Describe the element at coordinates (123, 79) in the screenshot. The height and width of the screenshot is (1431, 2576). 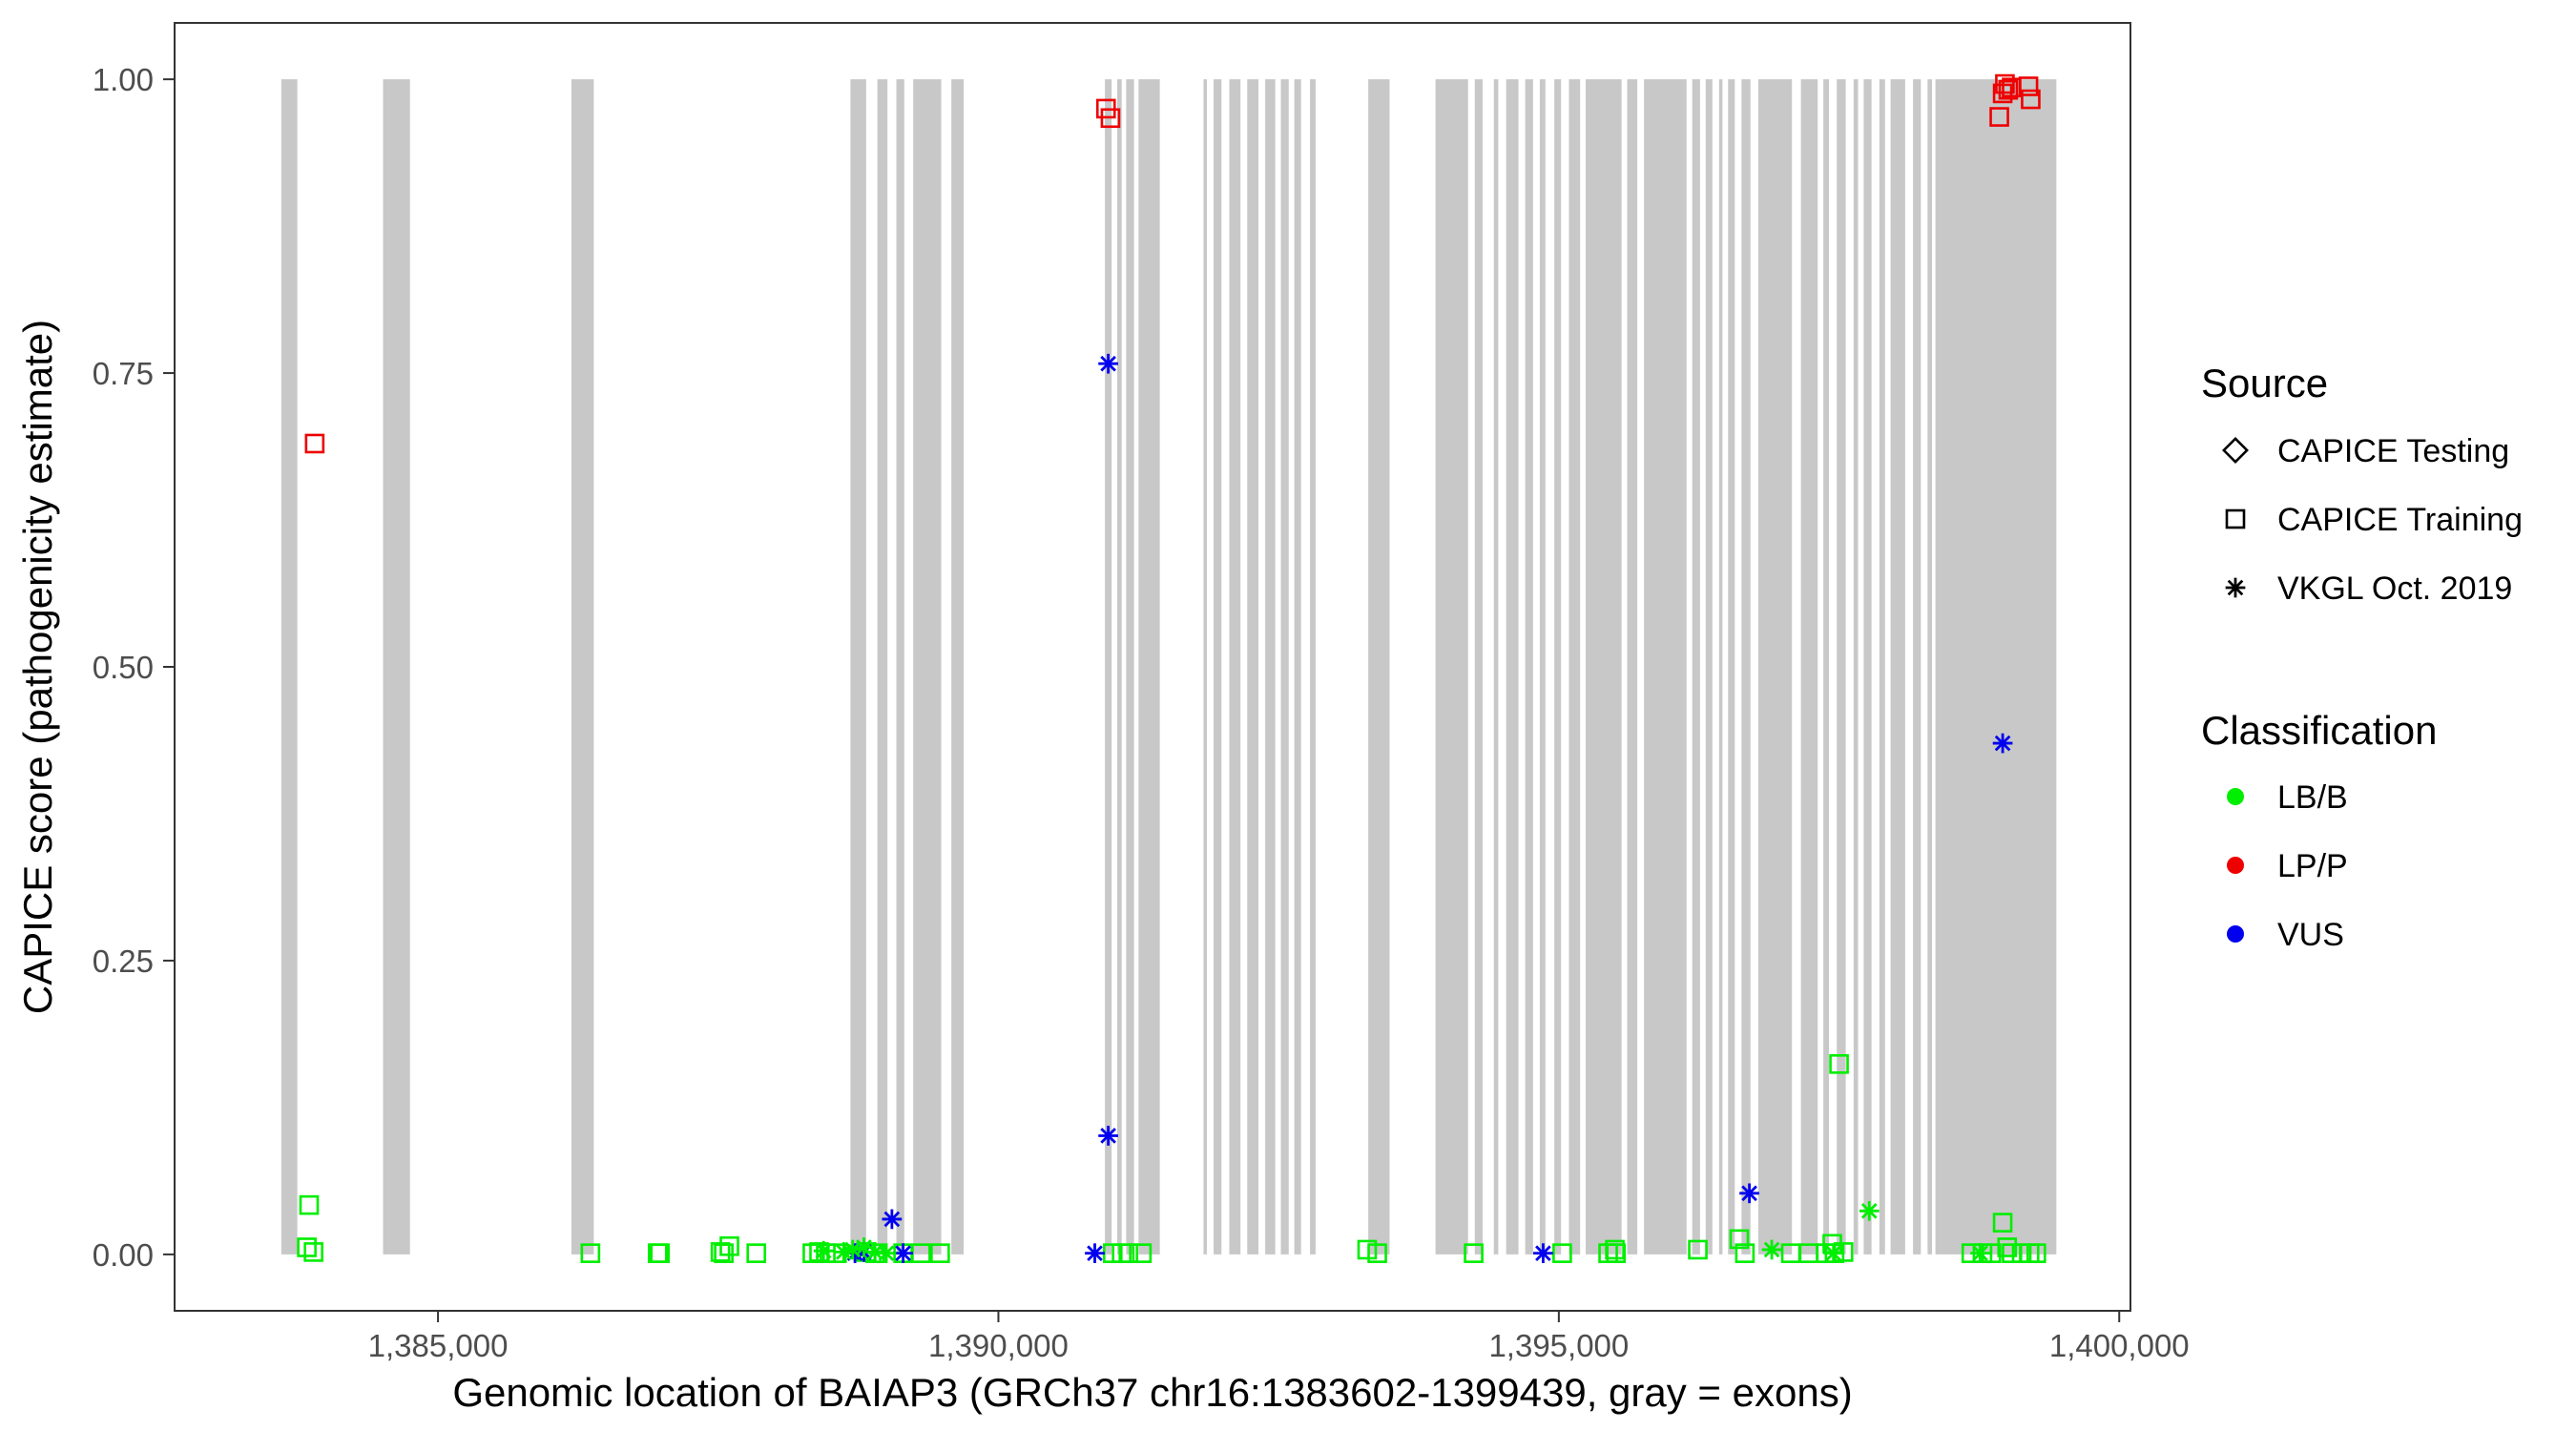
I see `y-tick-label: 1.00` at that location.